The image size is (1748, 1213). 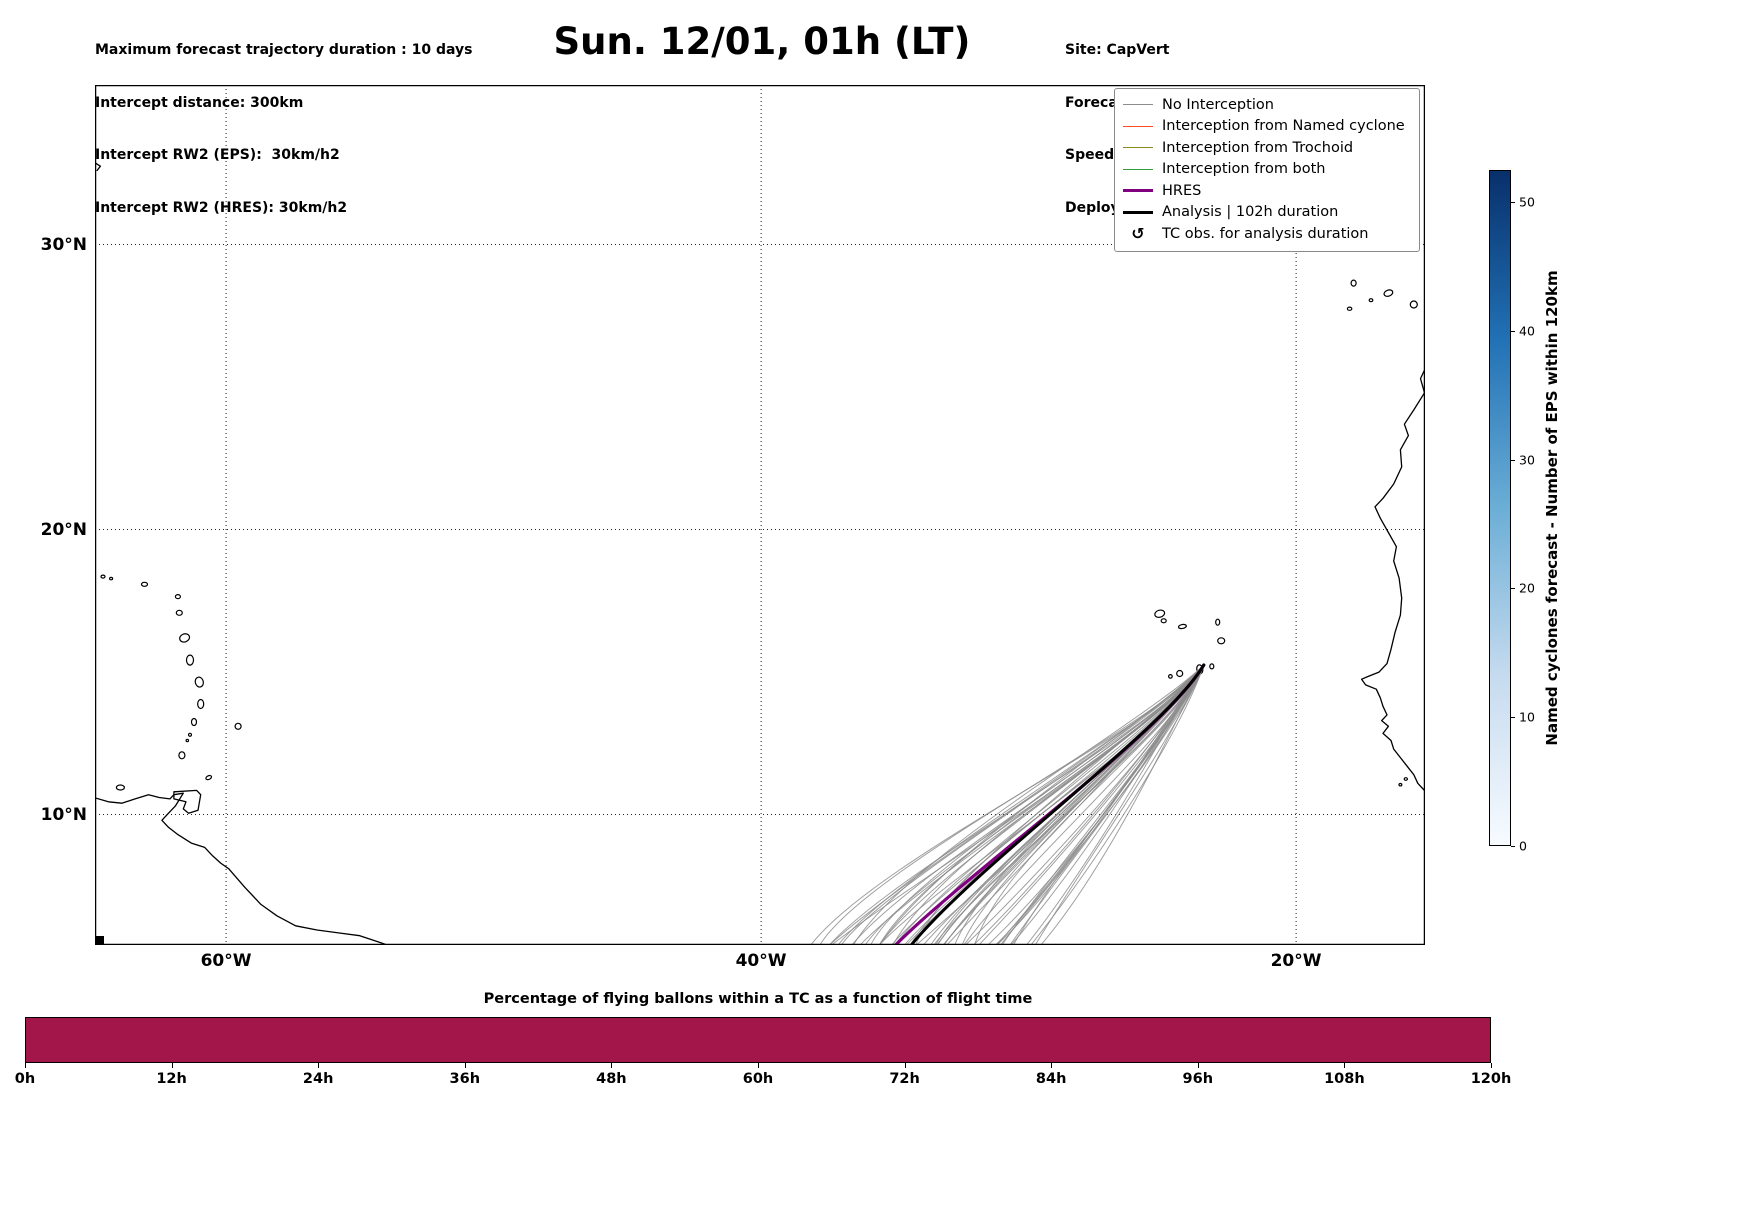 I want to click on legend-item-label: Interception from both, so click(x=1244, y=169).